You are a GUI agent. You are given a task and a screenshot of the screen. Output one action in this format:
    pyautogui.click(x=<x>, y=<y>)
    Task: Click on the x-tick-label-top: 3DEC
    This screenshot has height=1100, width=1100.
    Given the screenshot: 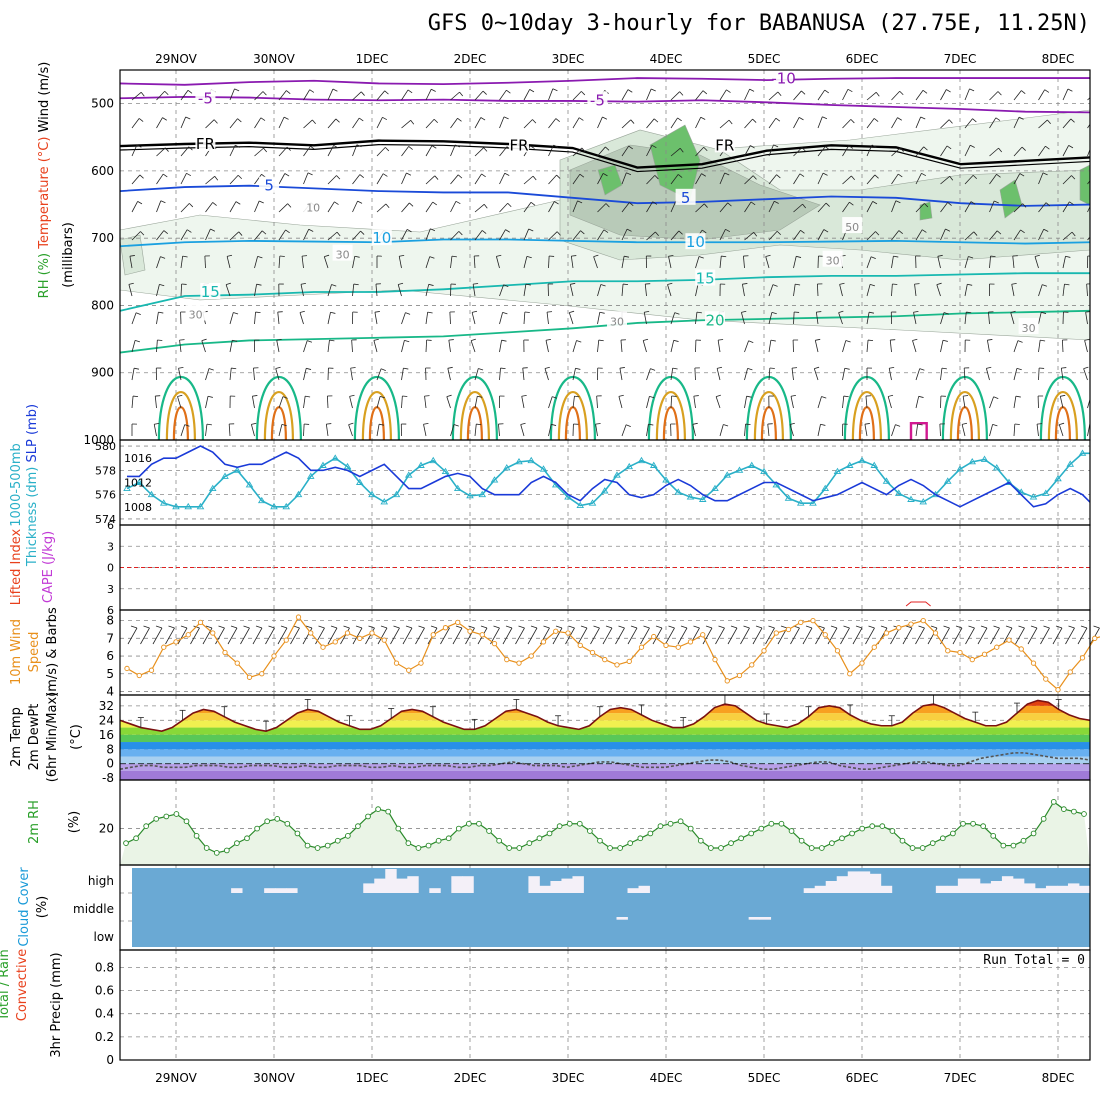 What is the action you would take?
    pyautogui.click(x=568, y=59)
    